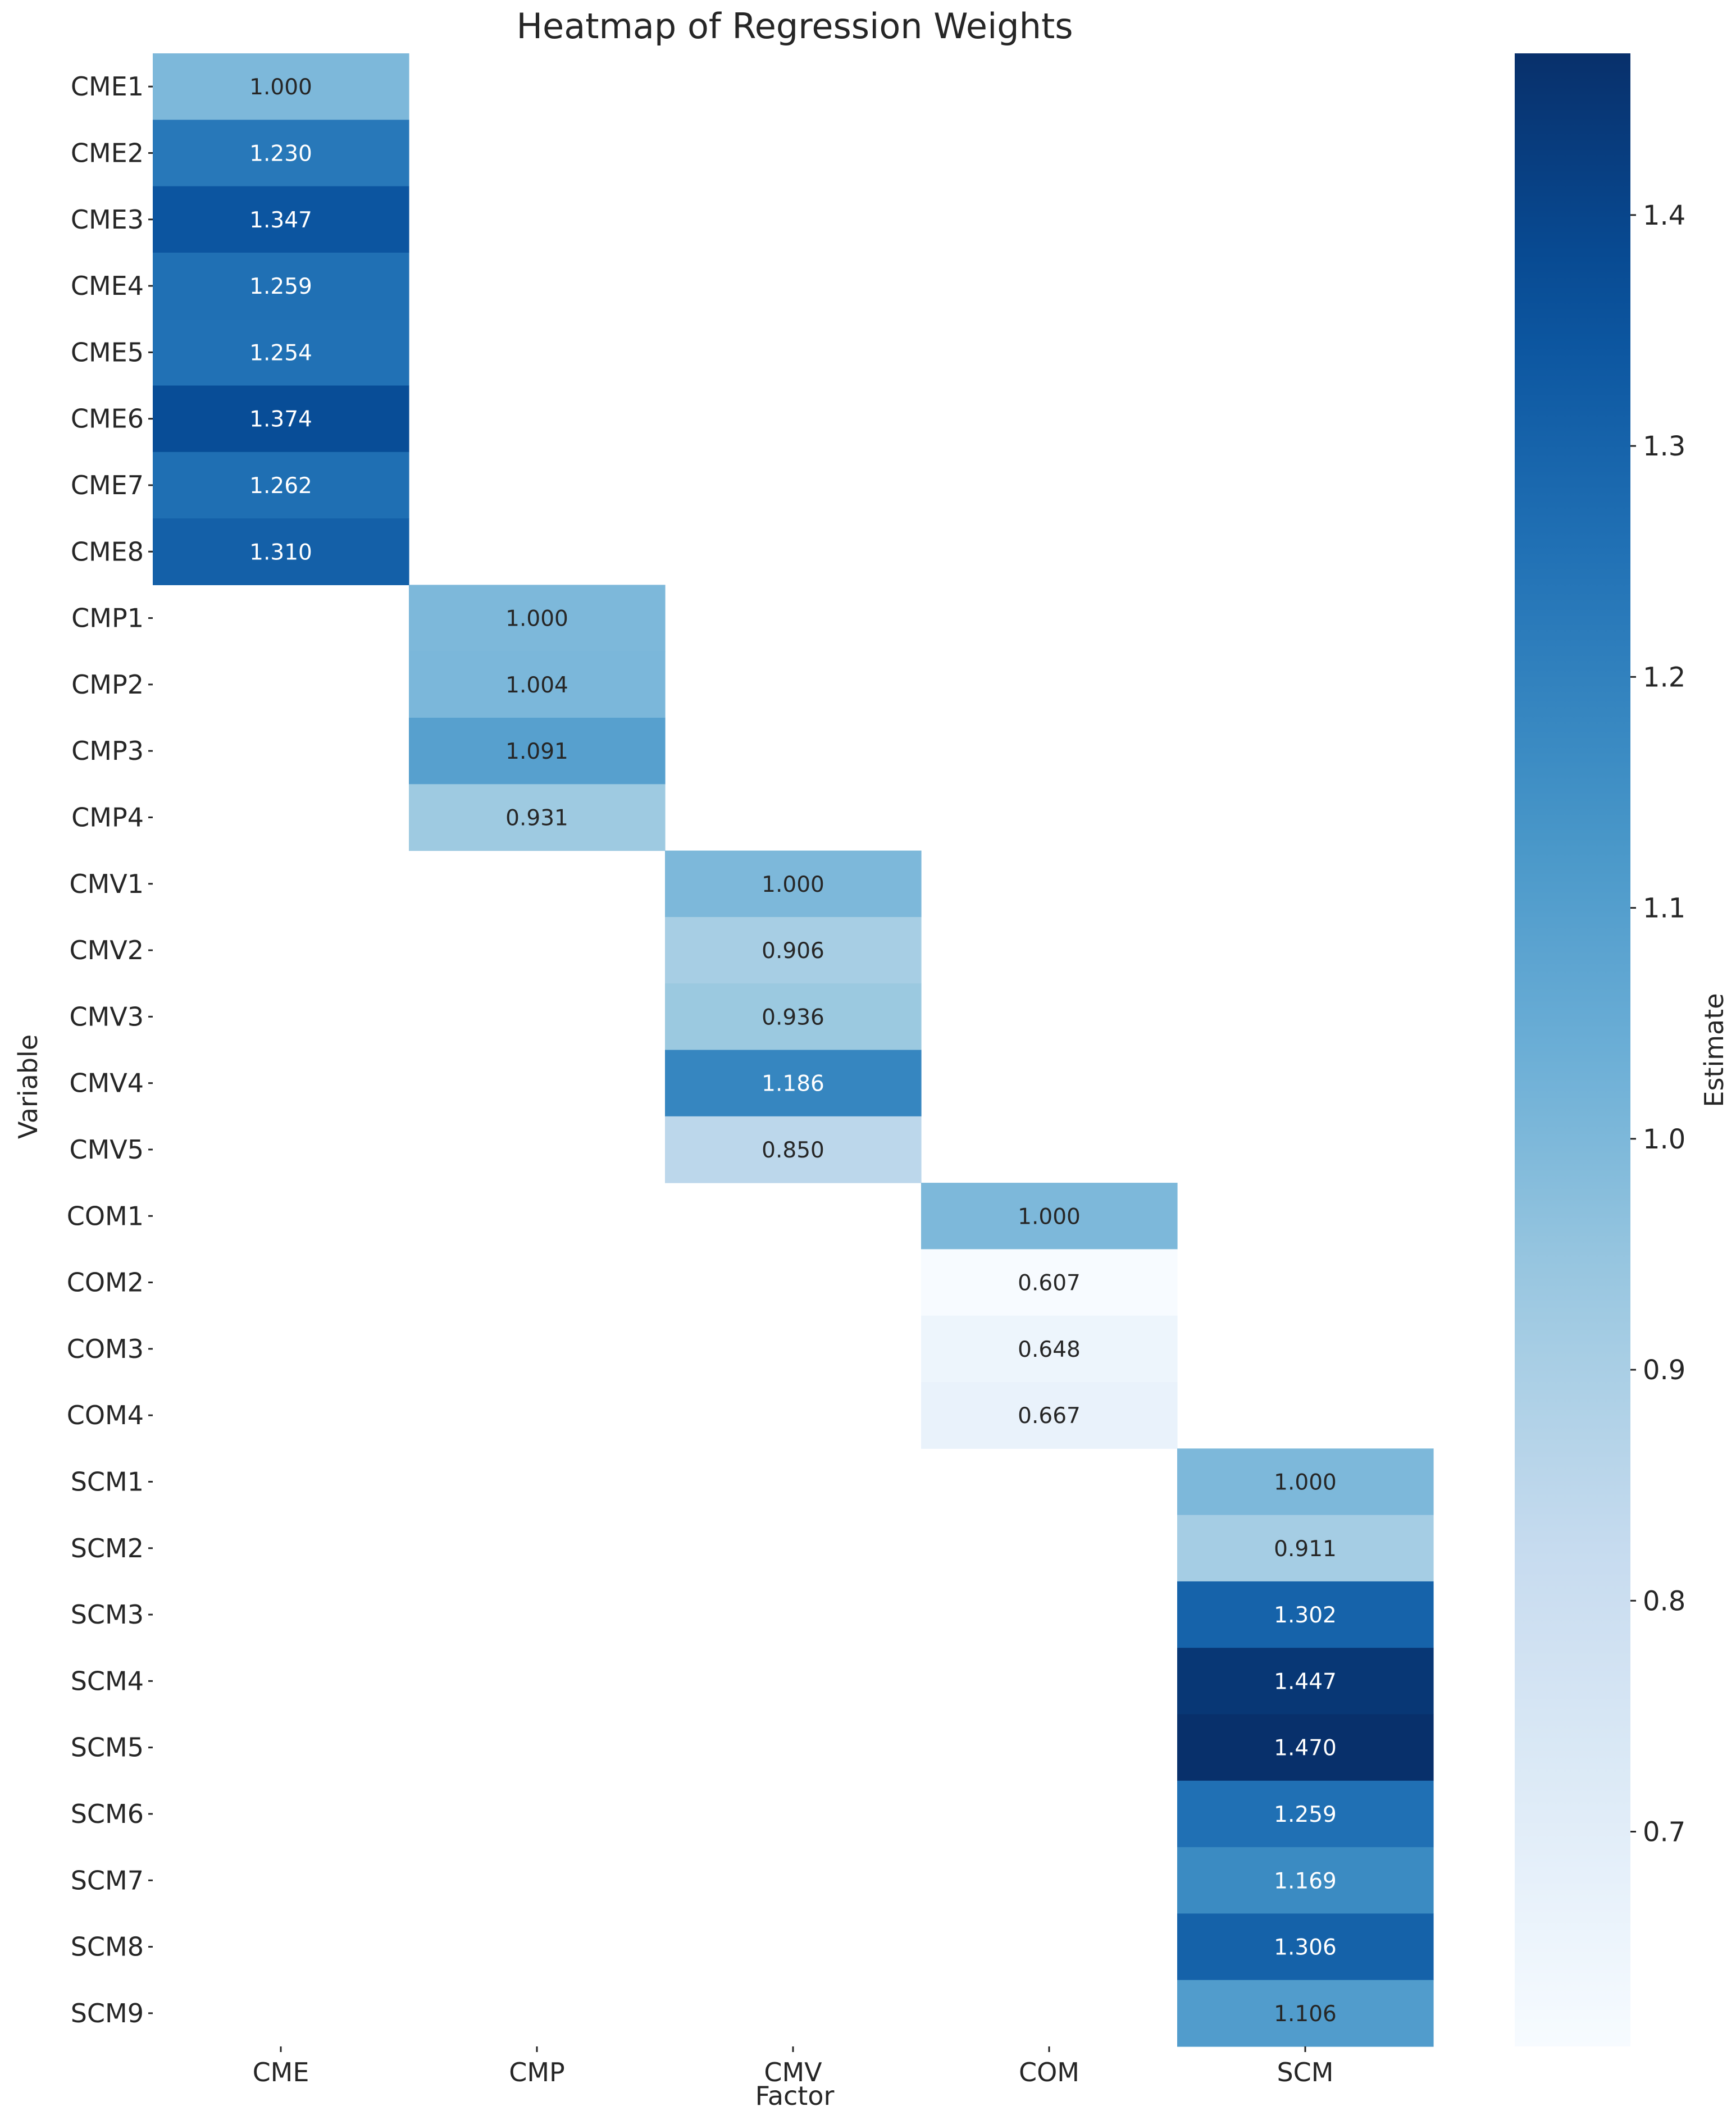 This screenshot has height=2120, width=1736. What do you see at coordinates (108, 1614) in the screenshot?
I see `row-label-scm3: SCM3` at bounding box center [108, 1614].